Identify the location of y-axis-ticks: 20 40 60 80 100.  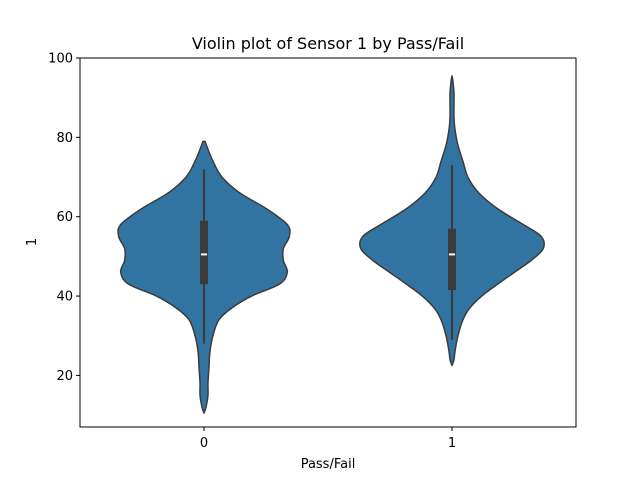
(64, 218).